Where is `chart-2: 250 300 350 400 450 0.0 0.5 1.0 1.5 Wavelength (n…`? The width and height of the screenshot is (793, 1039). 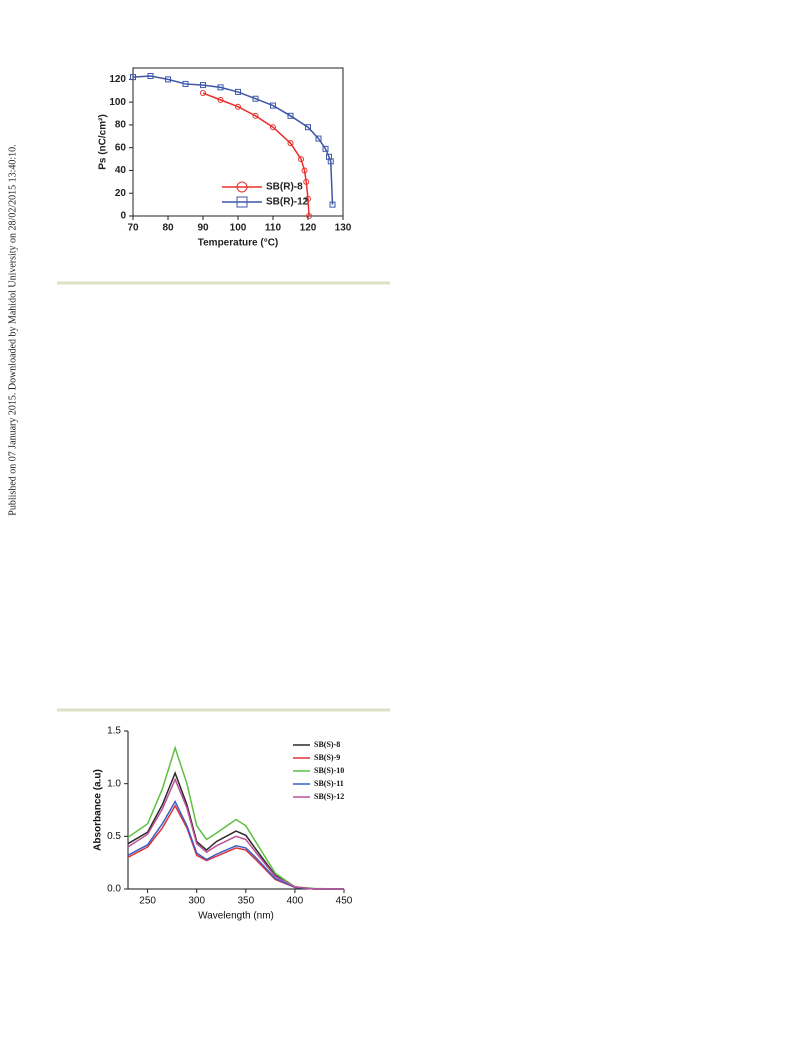
chart-2: 250 300 350 400 450 0.0 0.5 1.0 1.5 Wavelength (n… is located at coordinates (223, 824).